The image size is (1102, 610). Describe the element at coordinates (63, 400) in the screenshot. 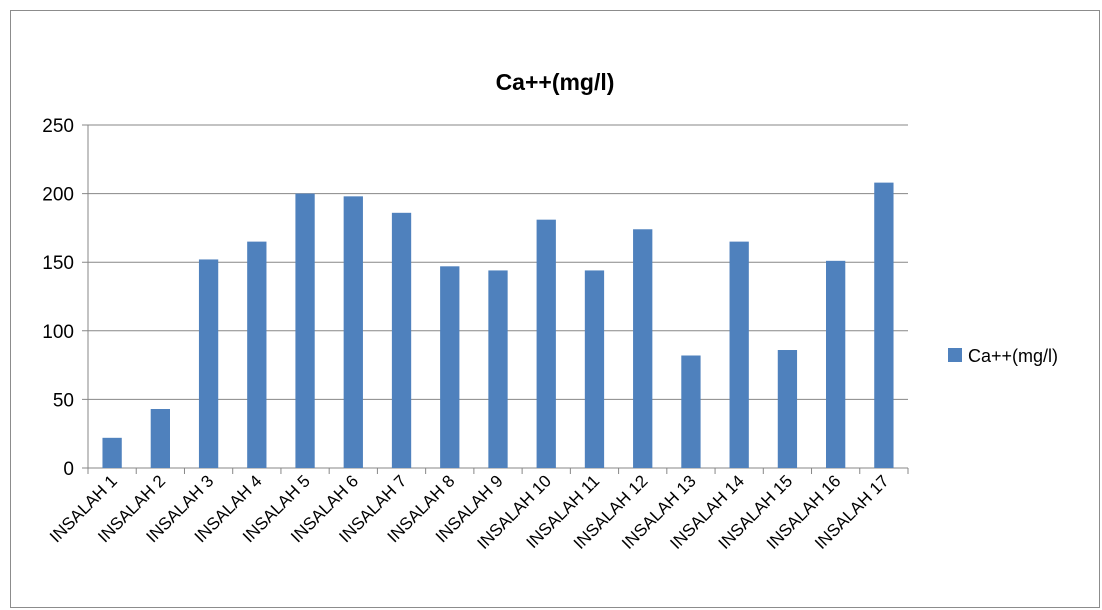

I see `y-tick-label: 50` at that location.